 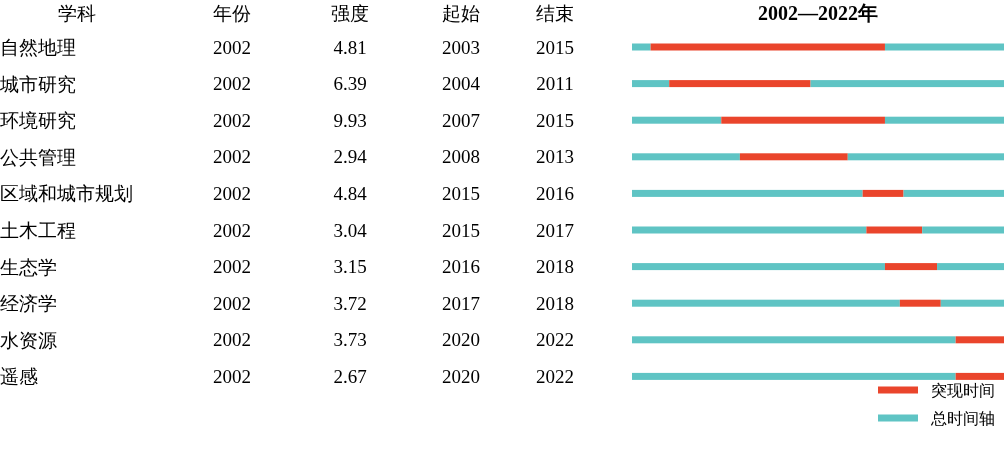 What do you see at coordinates (818, 13) in the screenshot?
I see `title: 2002—2022年` at bounding box center [818, 13].